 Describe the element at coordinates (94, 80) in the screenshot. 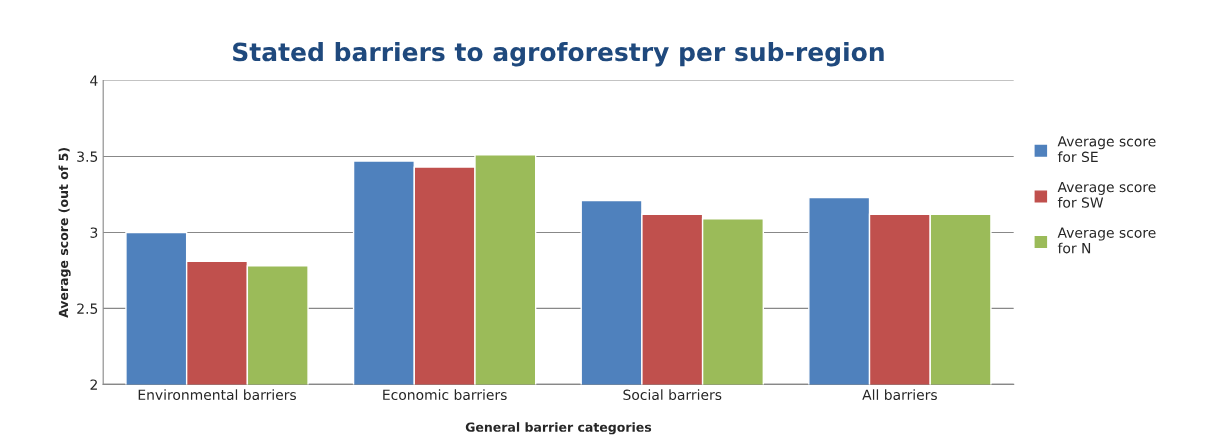

I see `y-tick-label: 4` at that location.